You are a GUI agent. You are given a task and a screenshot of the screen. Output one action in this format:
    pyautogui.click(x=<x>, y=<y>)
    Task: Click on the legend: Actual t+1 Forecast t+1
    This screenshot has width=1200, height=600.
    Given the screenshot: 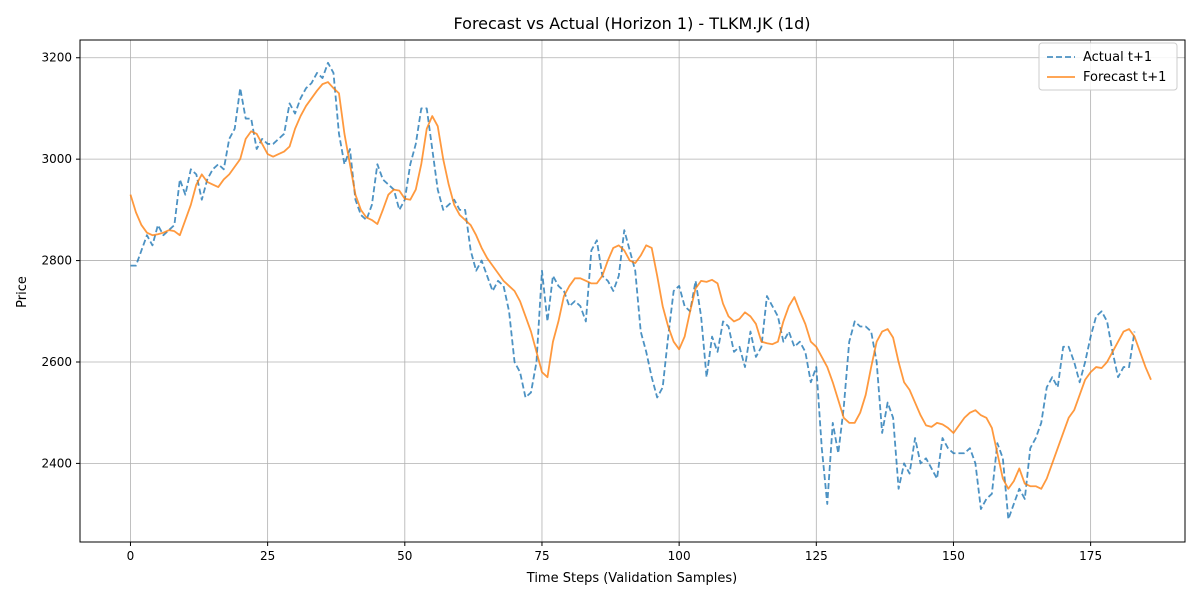 What is the action you would take?
    pyautogui.click(x=1108, y=66)
    